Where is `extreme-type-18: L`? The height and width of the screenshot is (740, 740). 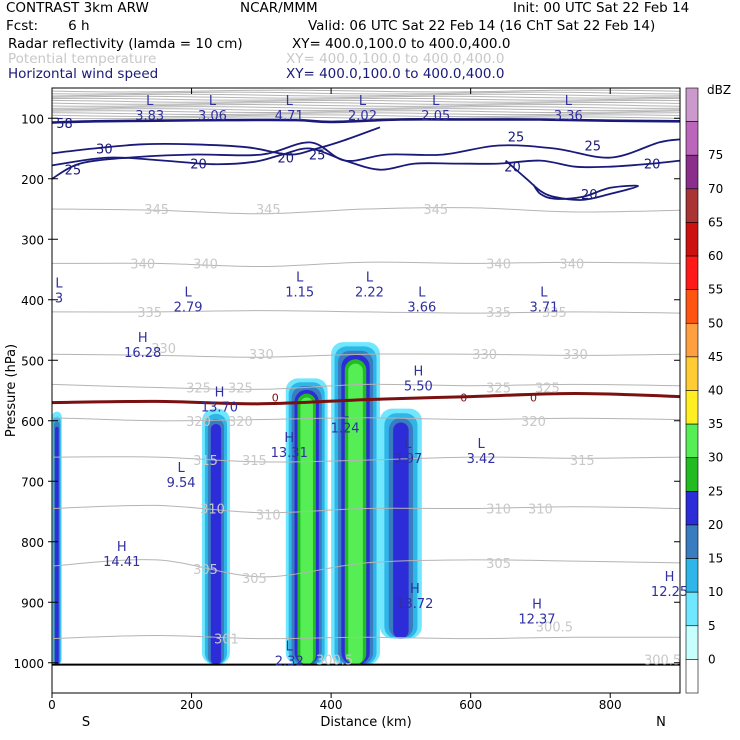
extreme-type-18: L is located at coordinates (482, 444).